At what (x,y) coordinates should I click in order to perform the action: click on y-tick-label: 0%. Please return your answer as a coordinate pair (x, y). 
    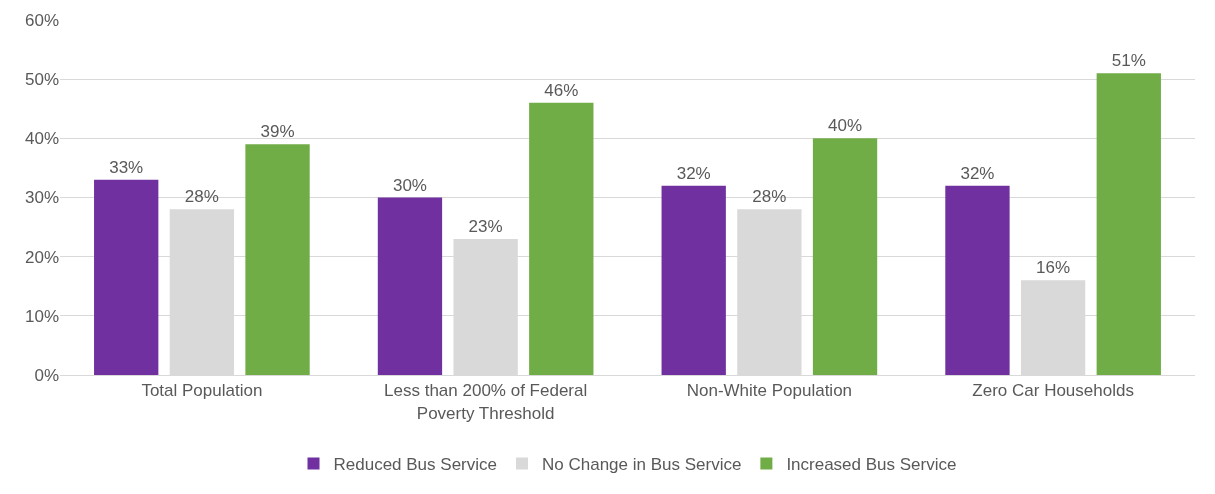
    Looking at the image, I should click on (46, 375).